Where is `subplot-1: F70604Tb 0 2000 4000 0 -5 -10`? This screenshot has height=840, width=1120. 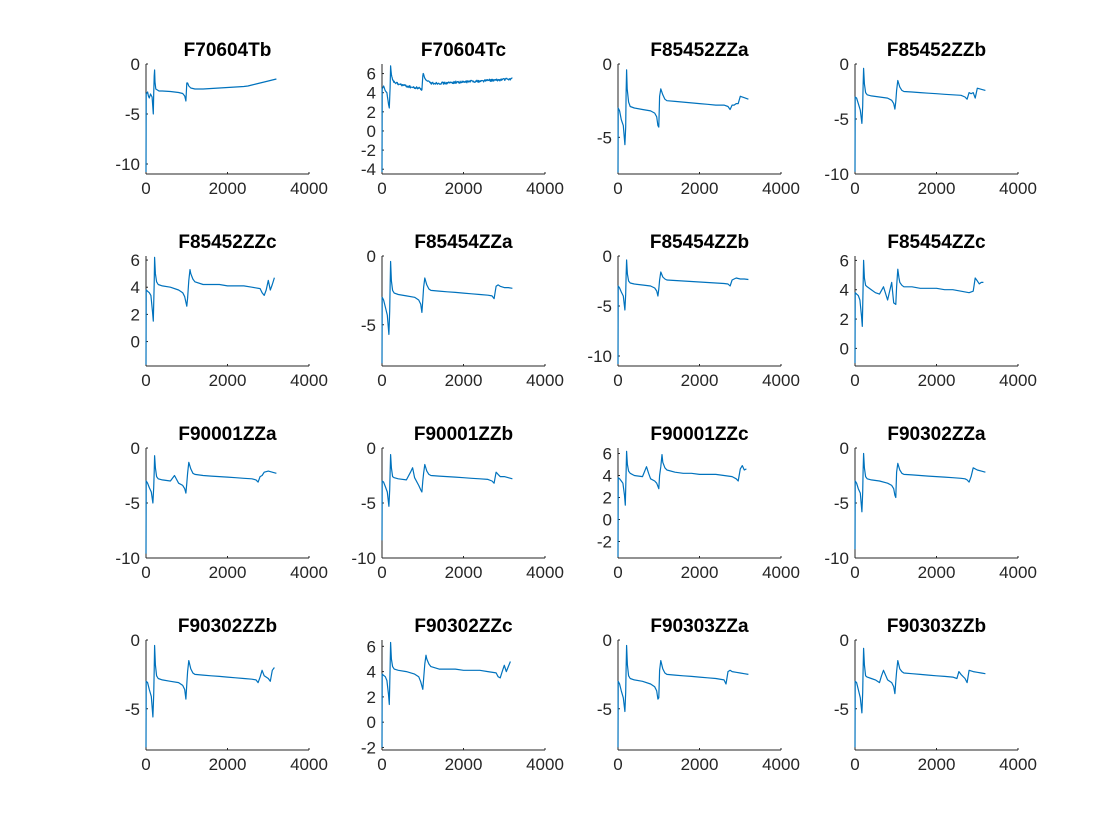
subplot-1: F70604Tb 0 2000 4000 0 -5 -10 is located at coordinates (221, 119).